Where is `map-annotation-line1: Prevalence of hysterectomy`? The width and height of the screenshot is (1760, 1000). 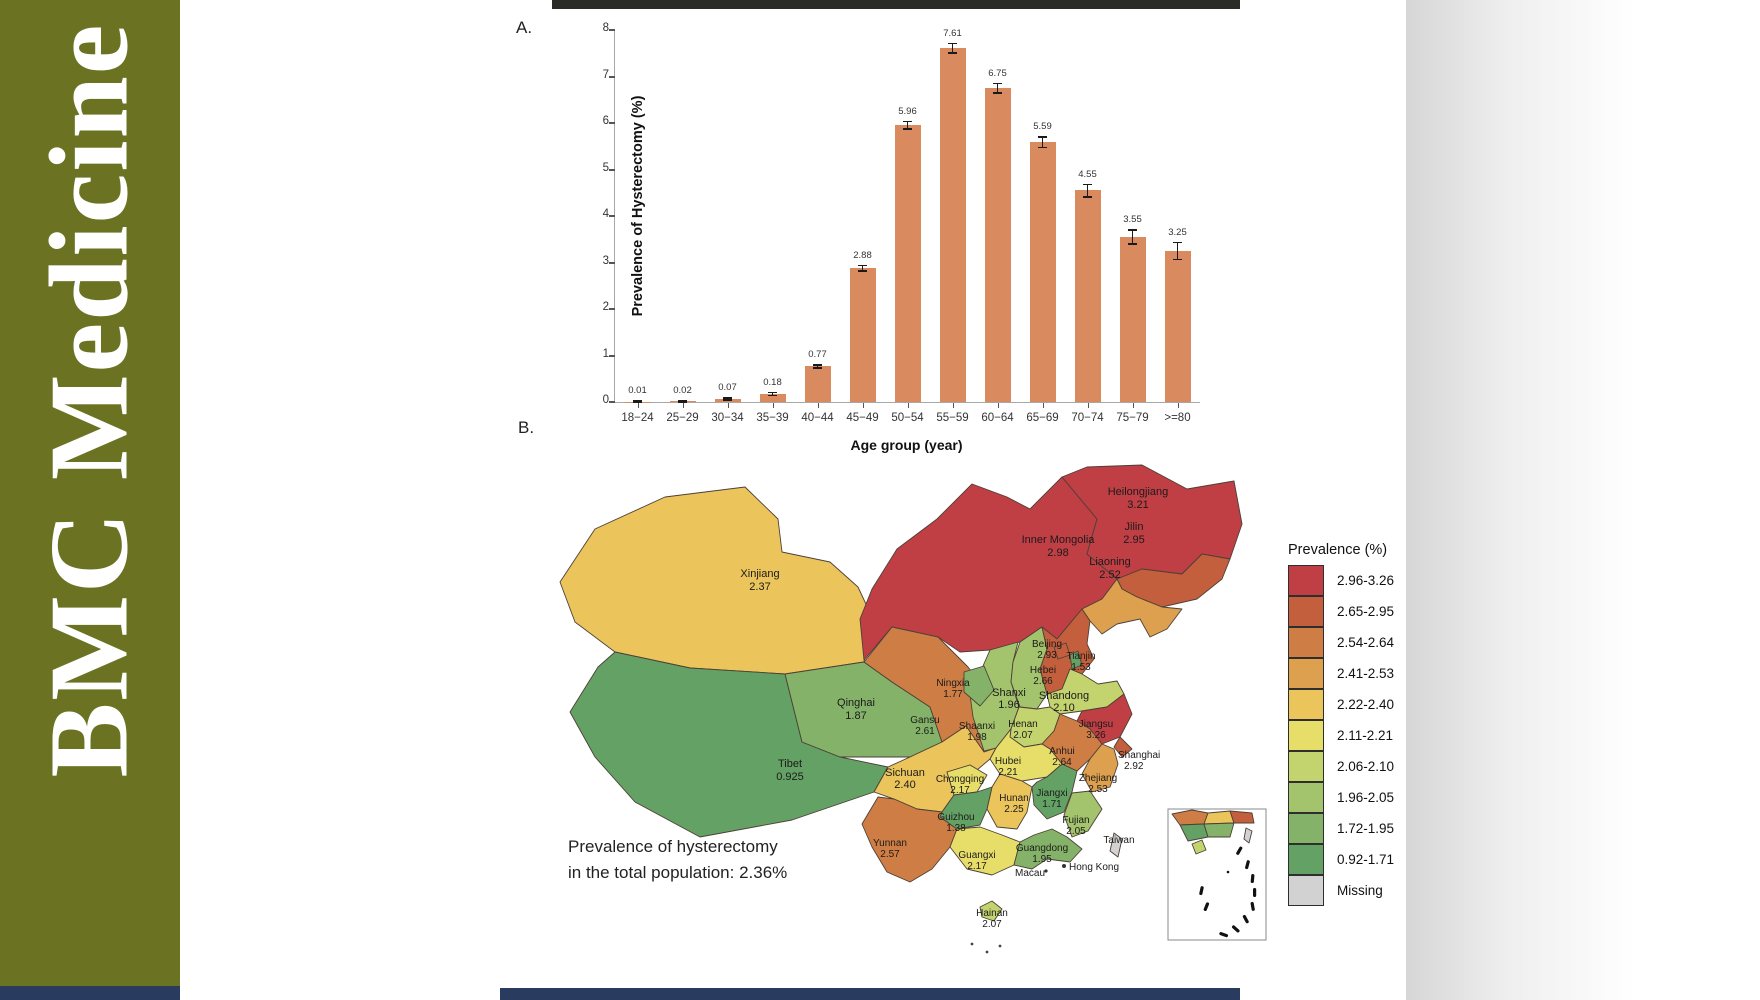
map-annotation-line1: Prevalence of hysterectomy is located at coordinates (673, 846).